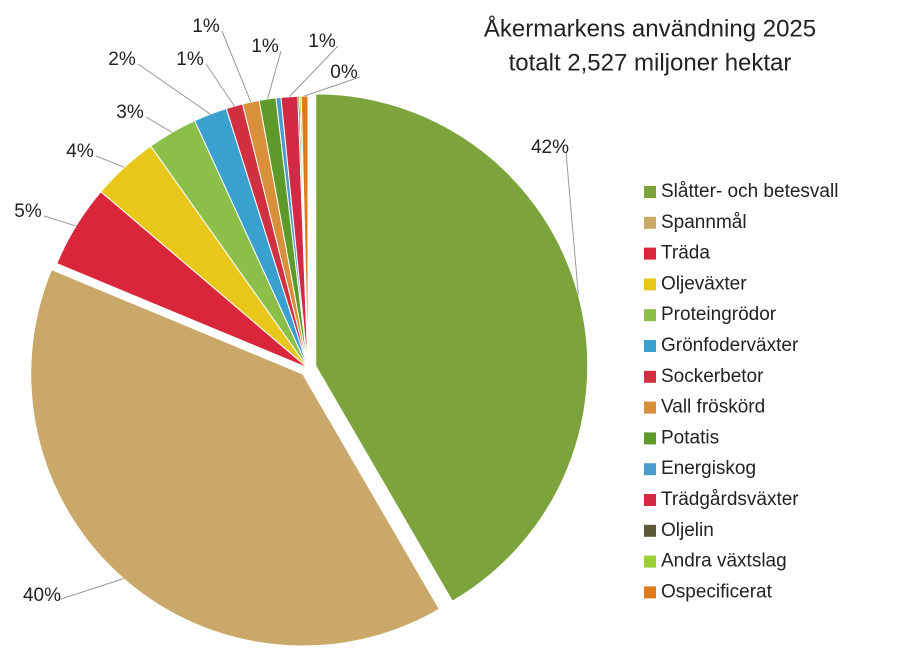 This screenshot has width=909, height=657. What do you see at coordinates (712, 376) in the screenshot?
I see `legend-label: Sockerbetor` at bounding box center [712, 376].